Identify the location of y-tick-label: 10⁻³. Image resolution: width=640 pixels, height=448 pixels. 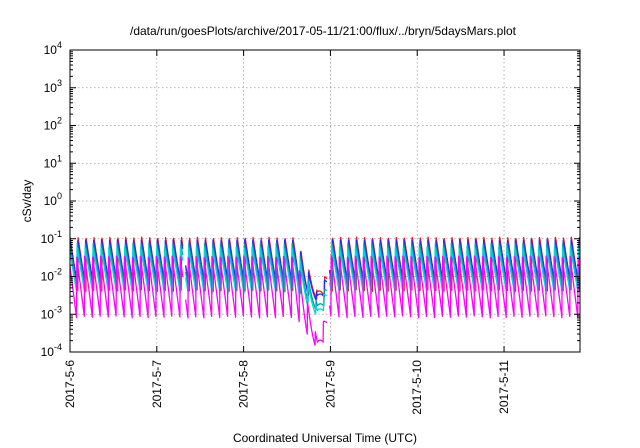
(51, 312).